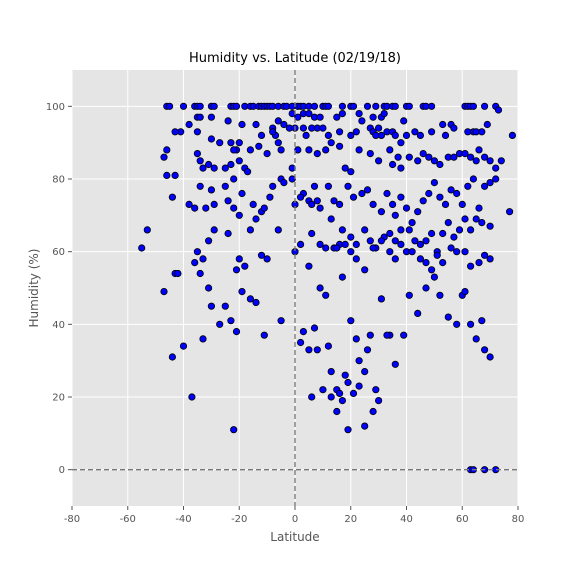  What do you see at coordinates (34, 288) in the screenshot?
I see `y-axis-label: Humidity (%)` at bounding box center [34, 288].